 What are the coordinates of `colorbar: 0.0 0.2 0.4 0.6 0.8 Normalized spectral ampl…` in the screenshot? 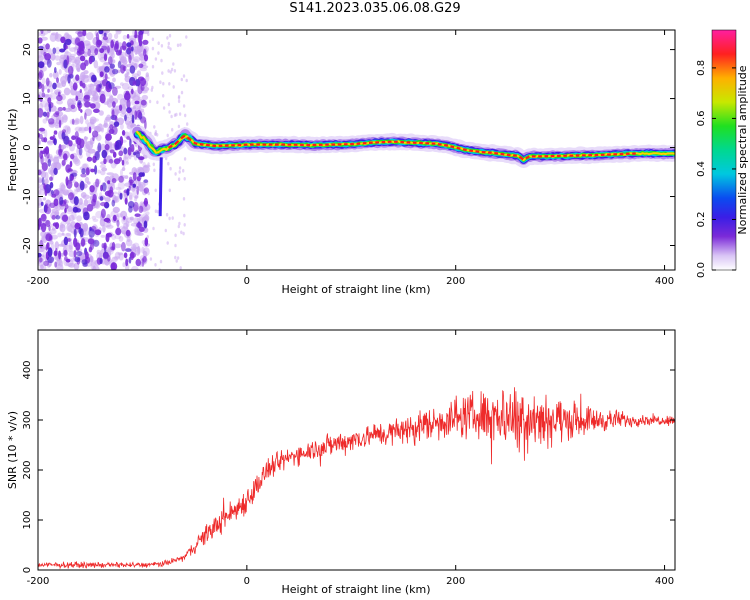 It's located at (722, 153).